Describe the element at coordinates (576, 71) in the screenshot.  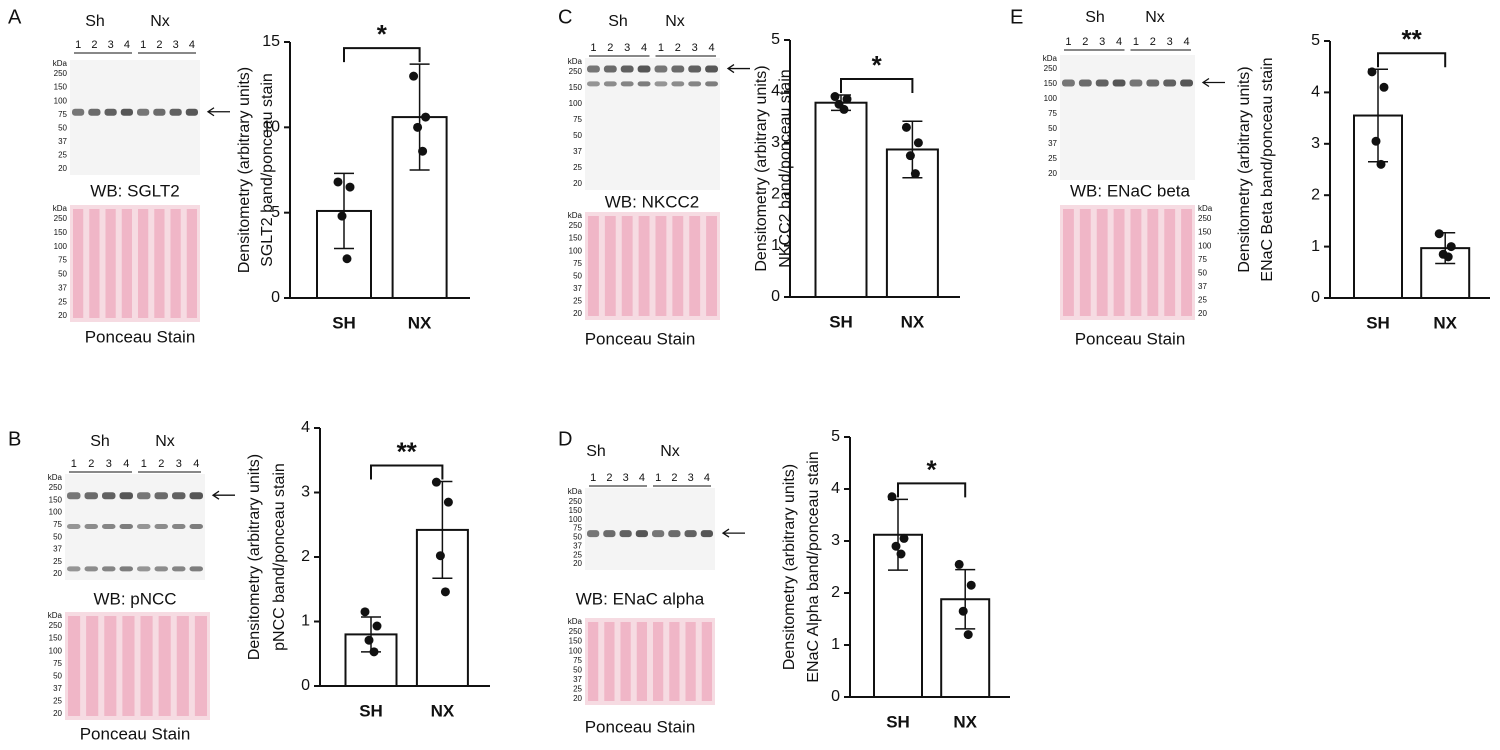
I see `marker-label: 250` at that location.